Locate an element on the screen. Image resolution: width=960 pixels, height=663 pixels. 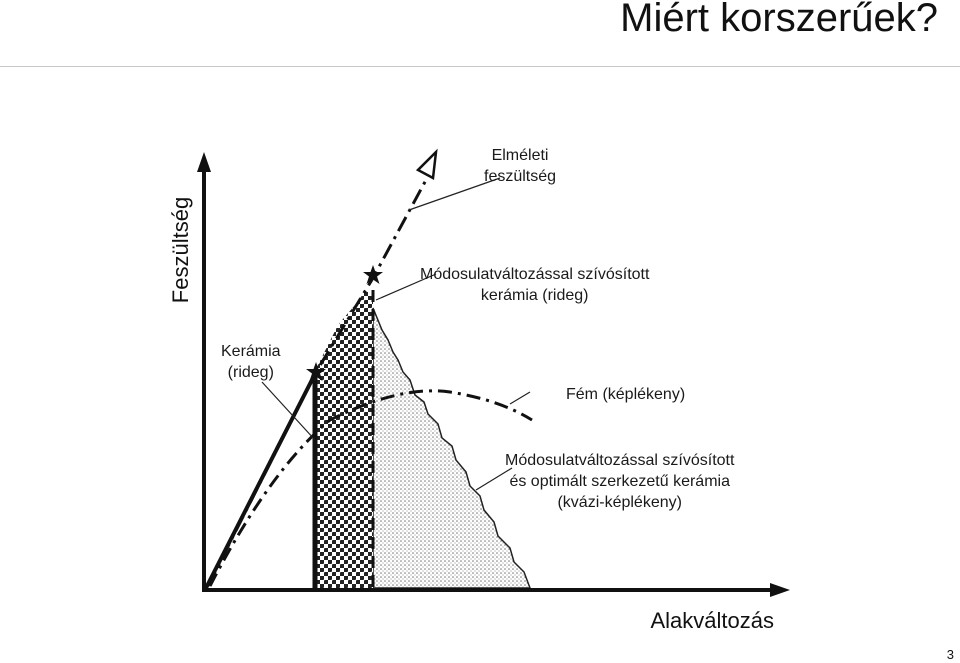
ceramic-leader-line is located at coordinates (288, 411).